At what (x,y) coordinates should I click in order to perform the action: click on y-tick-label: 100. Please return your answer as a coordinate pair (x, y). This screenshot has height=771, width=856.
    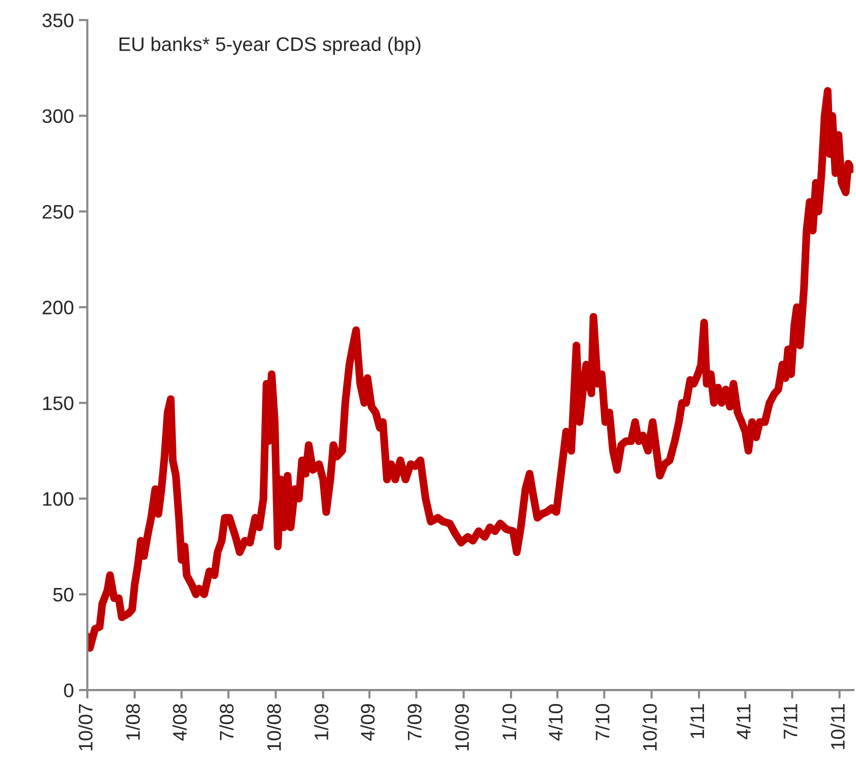
    Looking at the image, I should click on (58, 499).